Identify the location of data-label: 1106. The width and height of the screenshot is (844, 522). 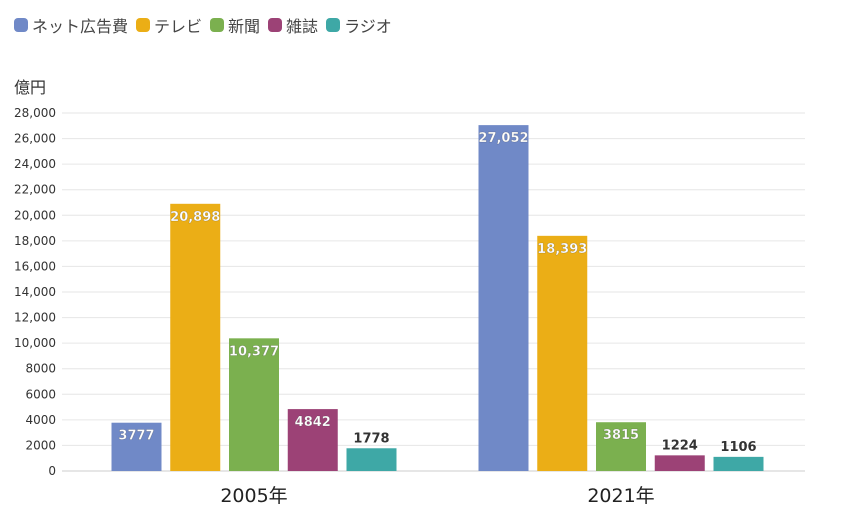
(738, 447).